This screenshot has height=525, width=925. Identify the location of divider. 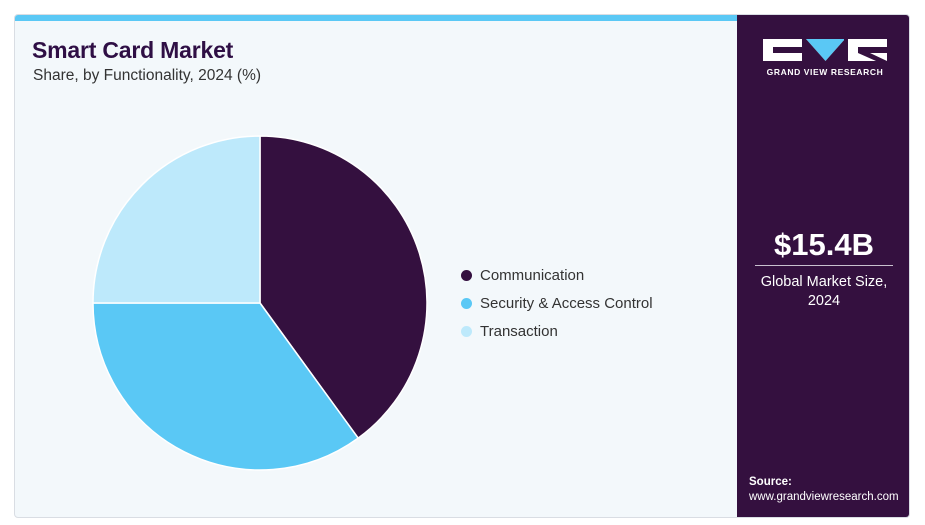
(824, 265).